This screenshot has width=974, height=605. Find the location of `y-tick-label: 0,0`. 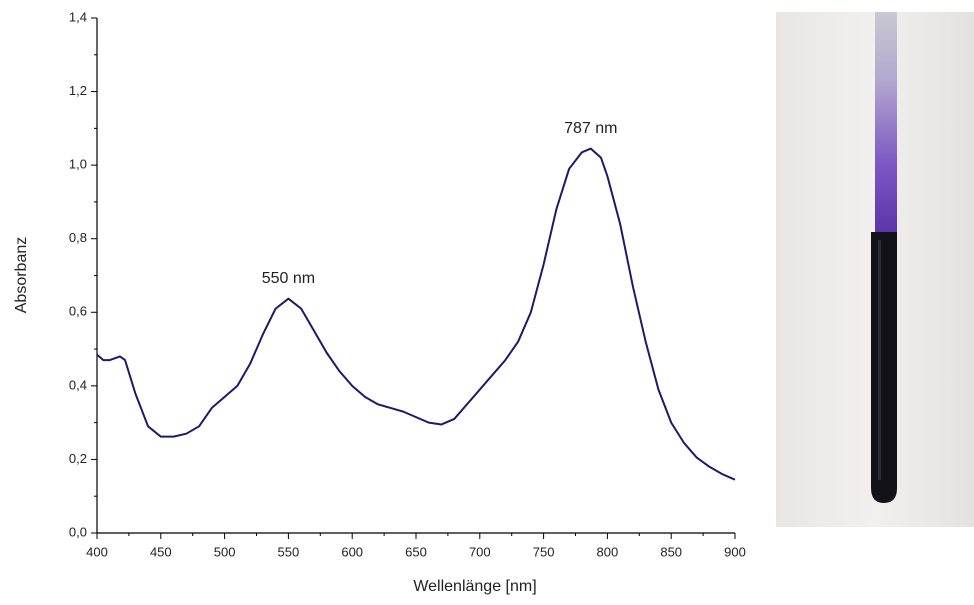

y-tick-label: 0,0 is located at coordinates (78, 531).